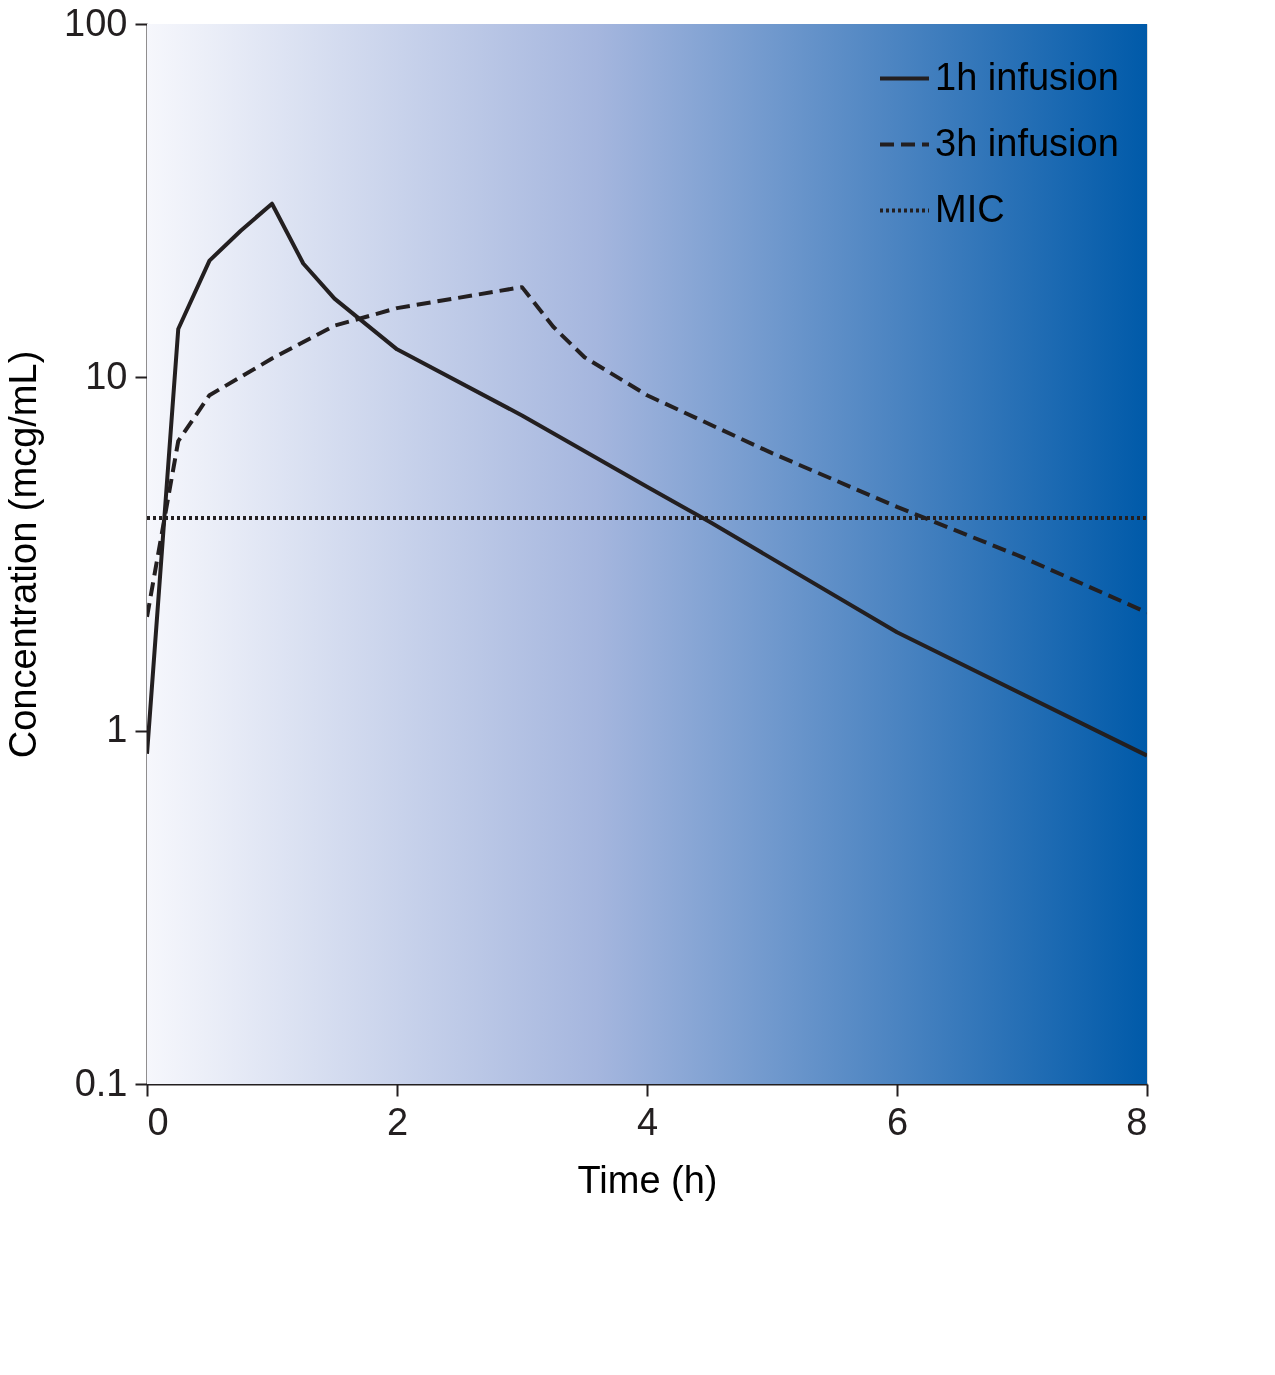 The image size is (1275, 1375). Describe the element at coordinates (106, 375) in the screenshot. I see `y-tick-label: 10` at that location.